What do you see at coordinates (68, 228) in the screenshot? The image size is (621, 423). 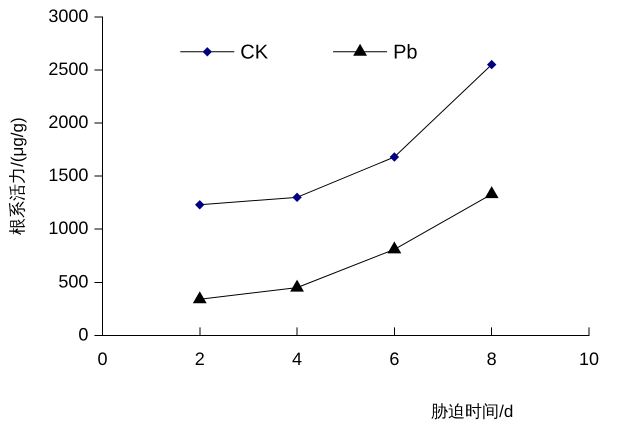 I see `y-tick-label: 1000` at bounding box center [68, 228].